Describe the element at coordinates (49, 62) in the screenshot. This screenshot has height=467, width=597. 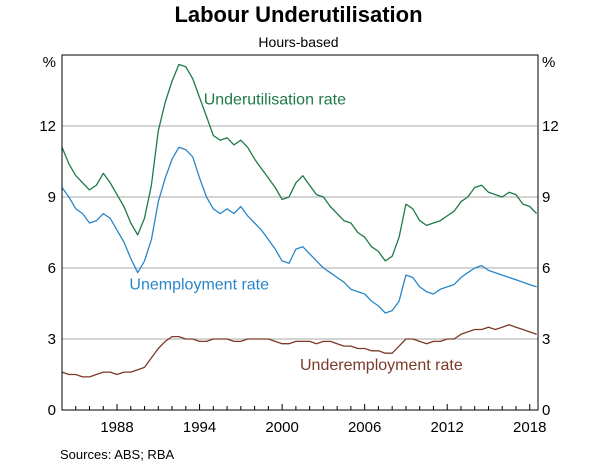
I see `y-unit-left: %` at that location.